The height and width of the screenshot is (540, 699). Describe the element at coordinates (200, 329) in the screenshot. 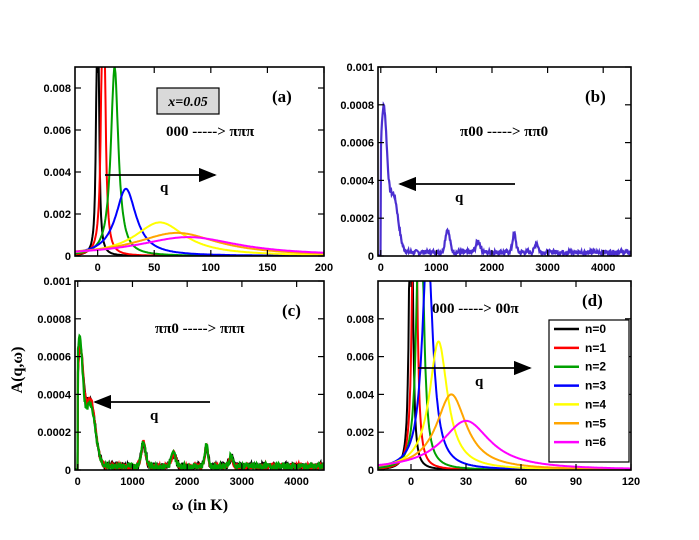

I see `path-label: ππ0 -----> πππ` at that location.